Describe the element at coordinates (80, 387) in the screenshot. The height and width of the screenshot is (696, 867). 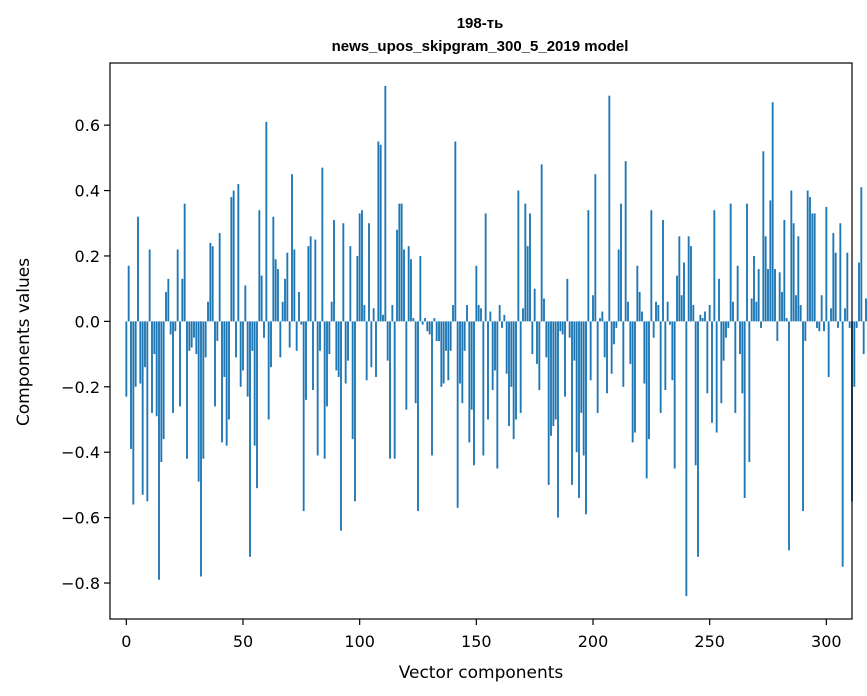
I see `y-tick-label: −0.2` at that location.